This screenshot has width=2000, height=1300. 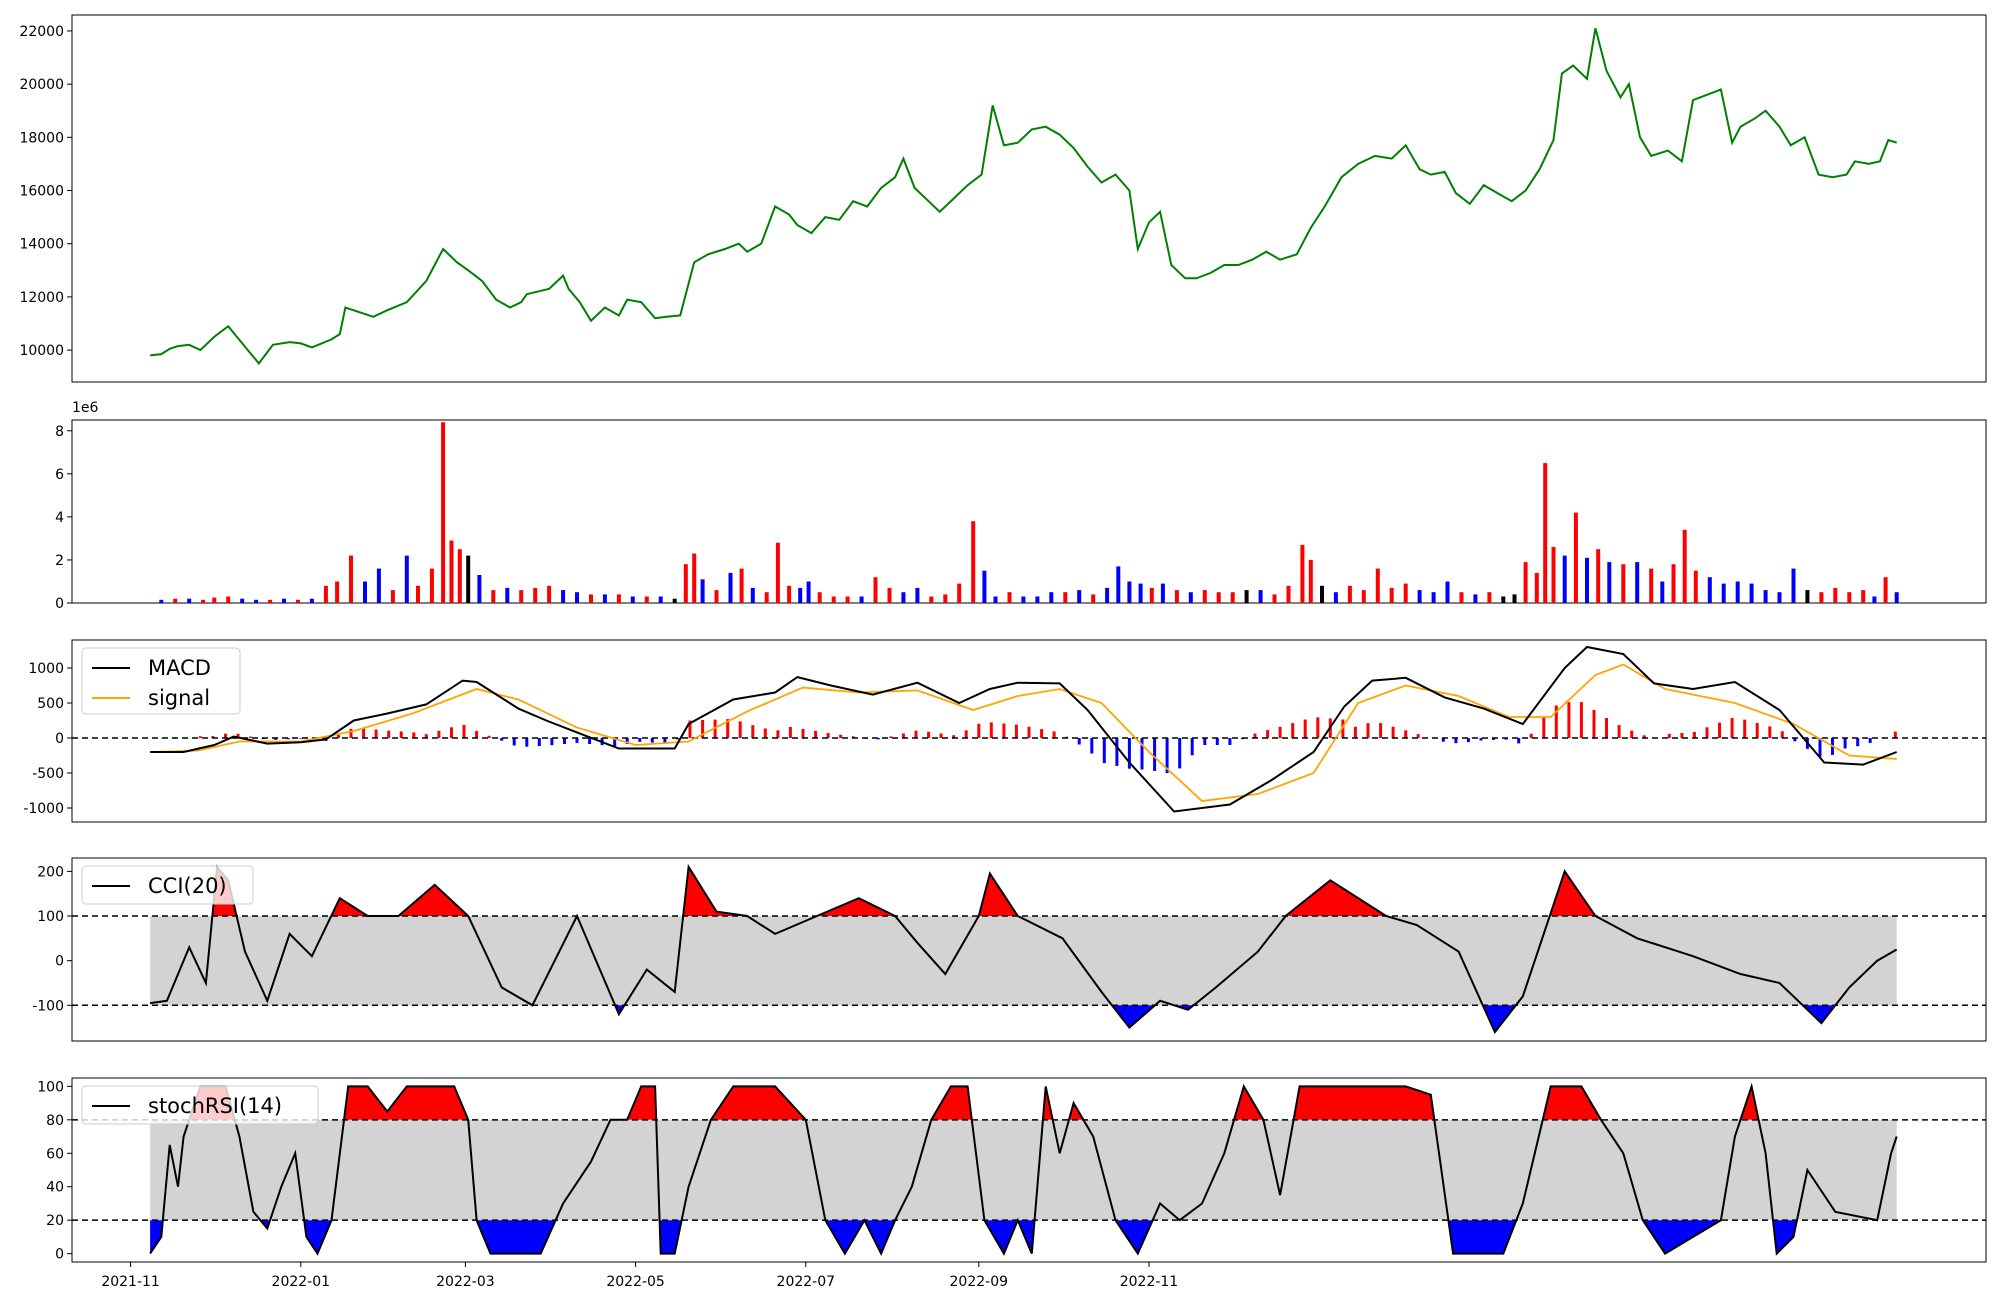 What do you see at coordinates (55, 1154) in the screenshot?
I see `y-tick-label: 60` at bounding box center [55, 1154].